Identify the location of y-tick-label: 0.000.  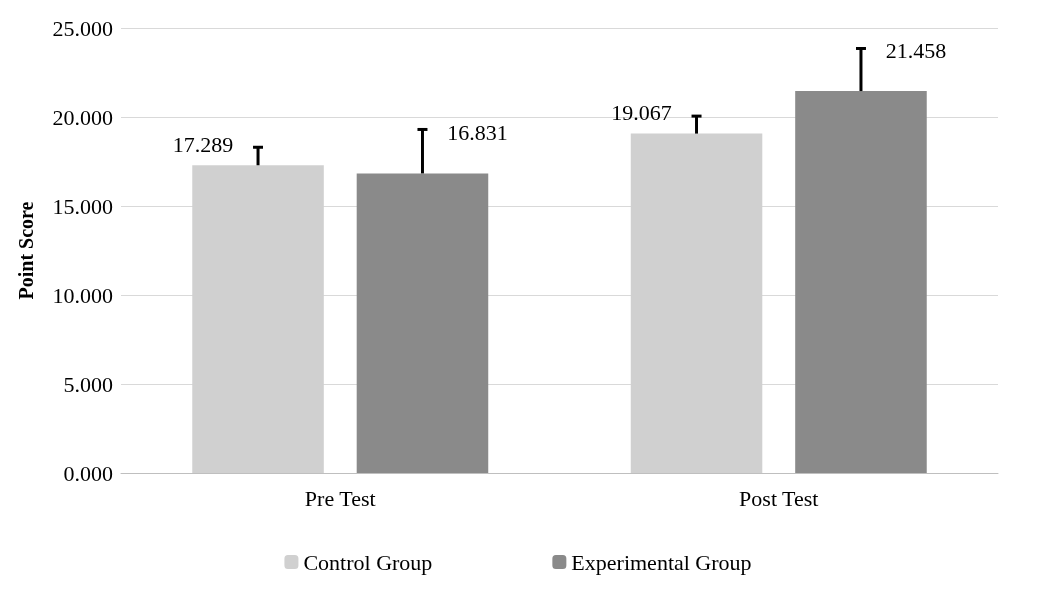
(88, 473).